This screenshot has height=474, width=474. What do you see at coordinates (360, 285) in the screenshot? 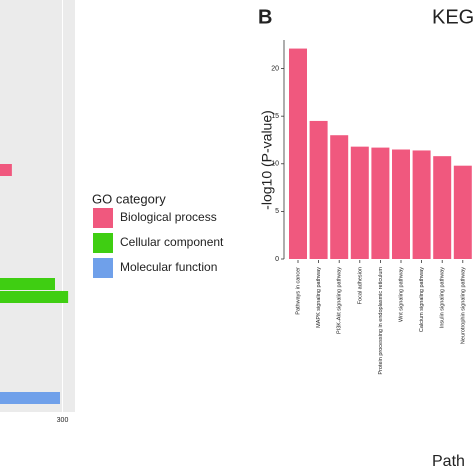
I see `x-tick-label: Focal adhesion` at bounding box center [360, 285].